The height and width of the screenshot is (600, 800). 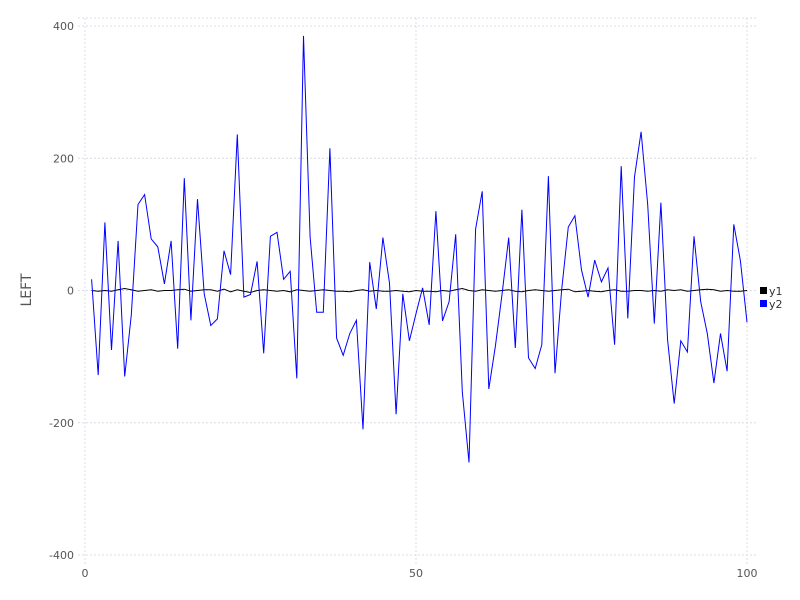 What do you see at coordinates (419, 290) in the screenshot?
I see `series-line-y1` at bounding box center [419, 290].